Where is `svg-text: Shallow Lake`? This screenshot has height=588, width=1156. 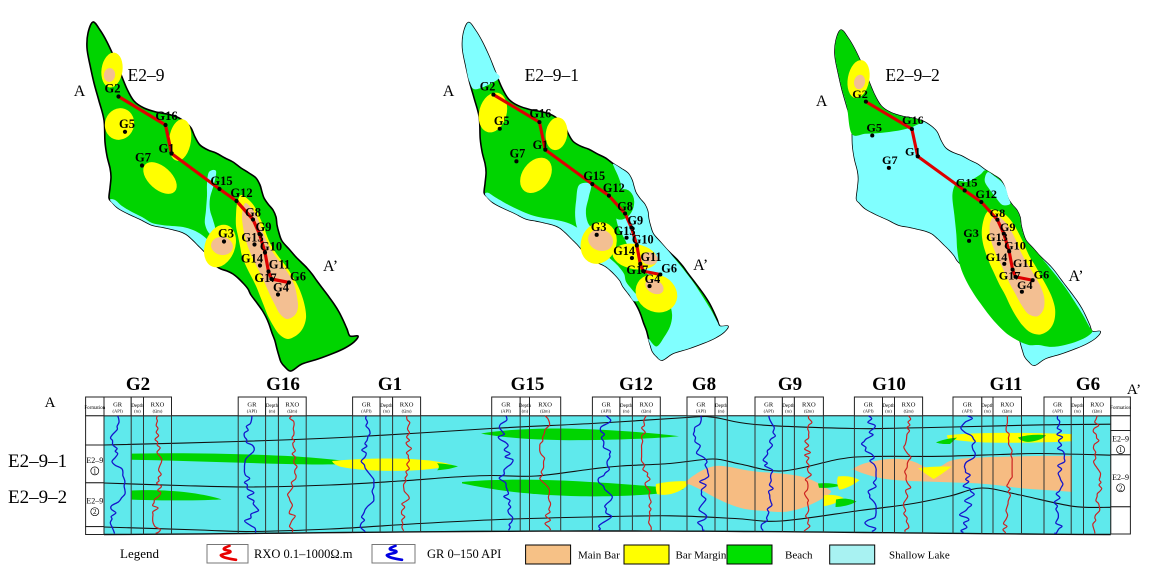 svg-text: Shallow Lake is located at coordinates (919, 556).